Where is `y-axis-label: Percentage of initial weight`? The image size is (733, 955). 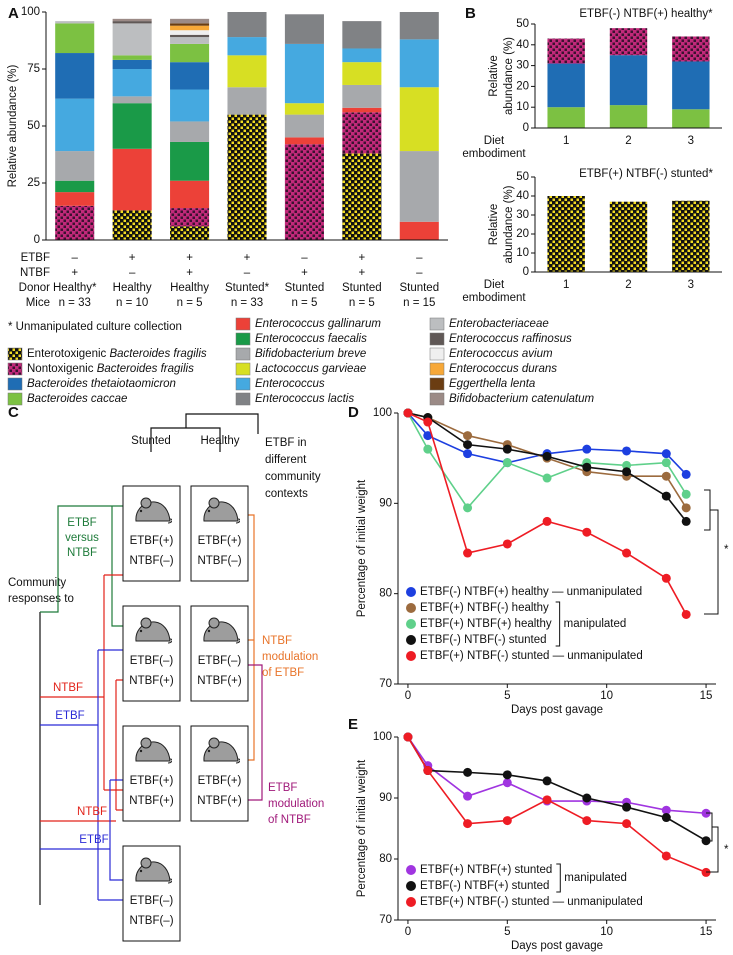
y-axis-label: Percentage of initial weight is located at coordinates (362, 828).